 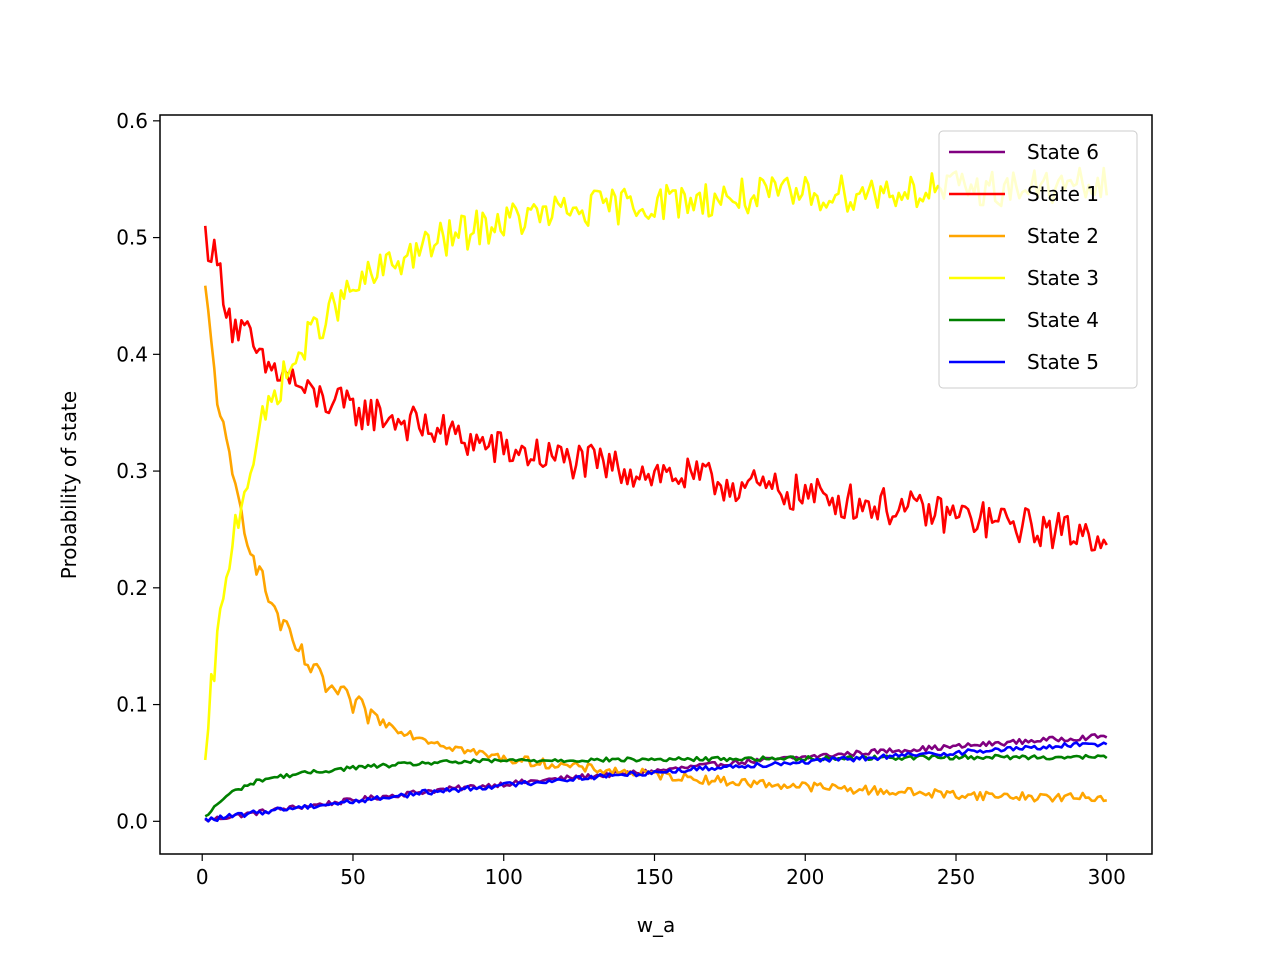 I want to click on x-tick-label: 100, so click(x=504, y=877).